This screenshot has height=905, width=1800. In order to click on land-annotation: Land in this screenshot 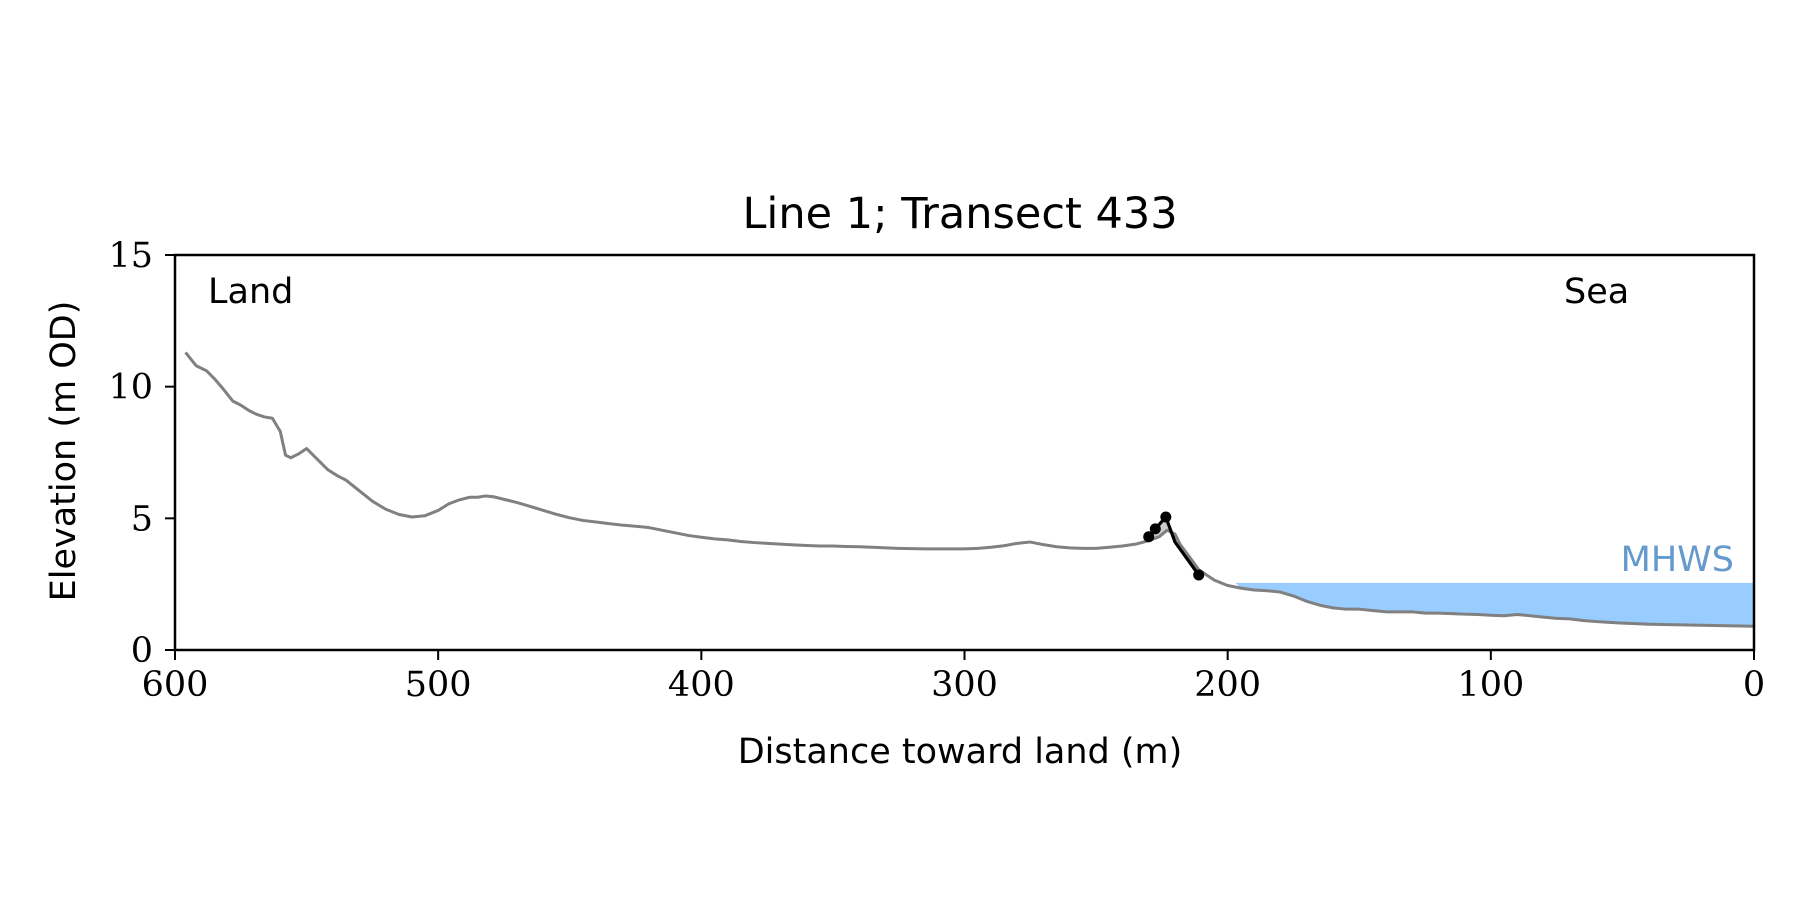, I will do `click(250, 292)`.